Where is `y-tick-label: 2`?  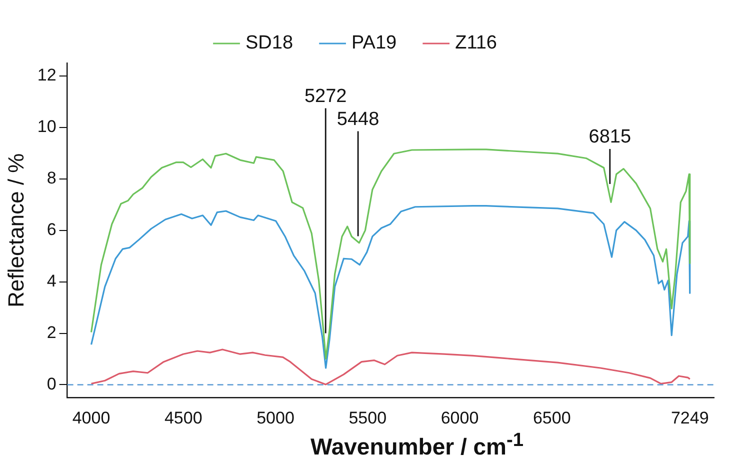 y-tick-label: 2 is located at coordinates (51, 332).